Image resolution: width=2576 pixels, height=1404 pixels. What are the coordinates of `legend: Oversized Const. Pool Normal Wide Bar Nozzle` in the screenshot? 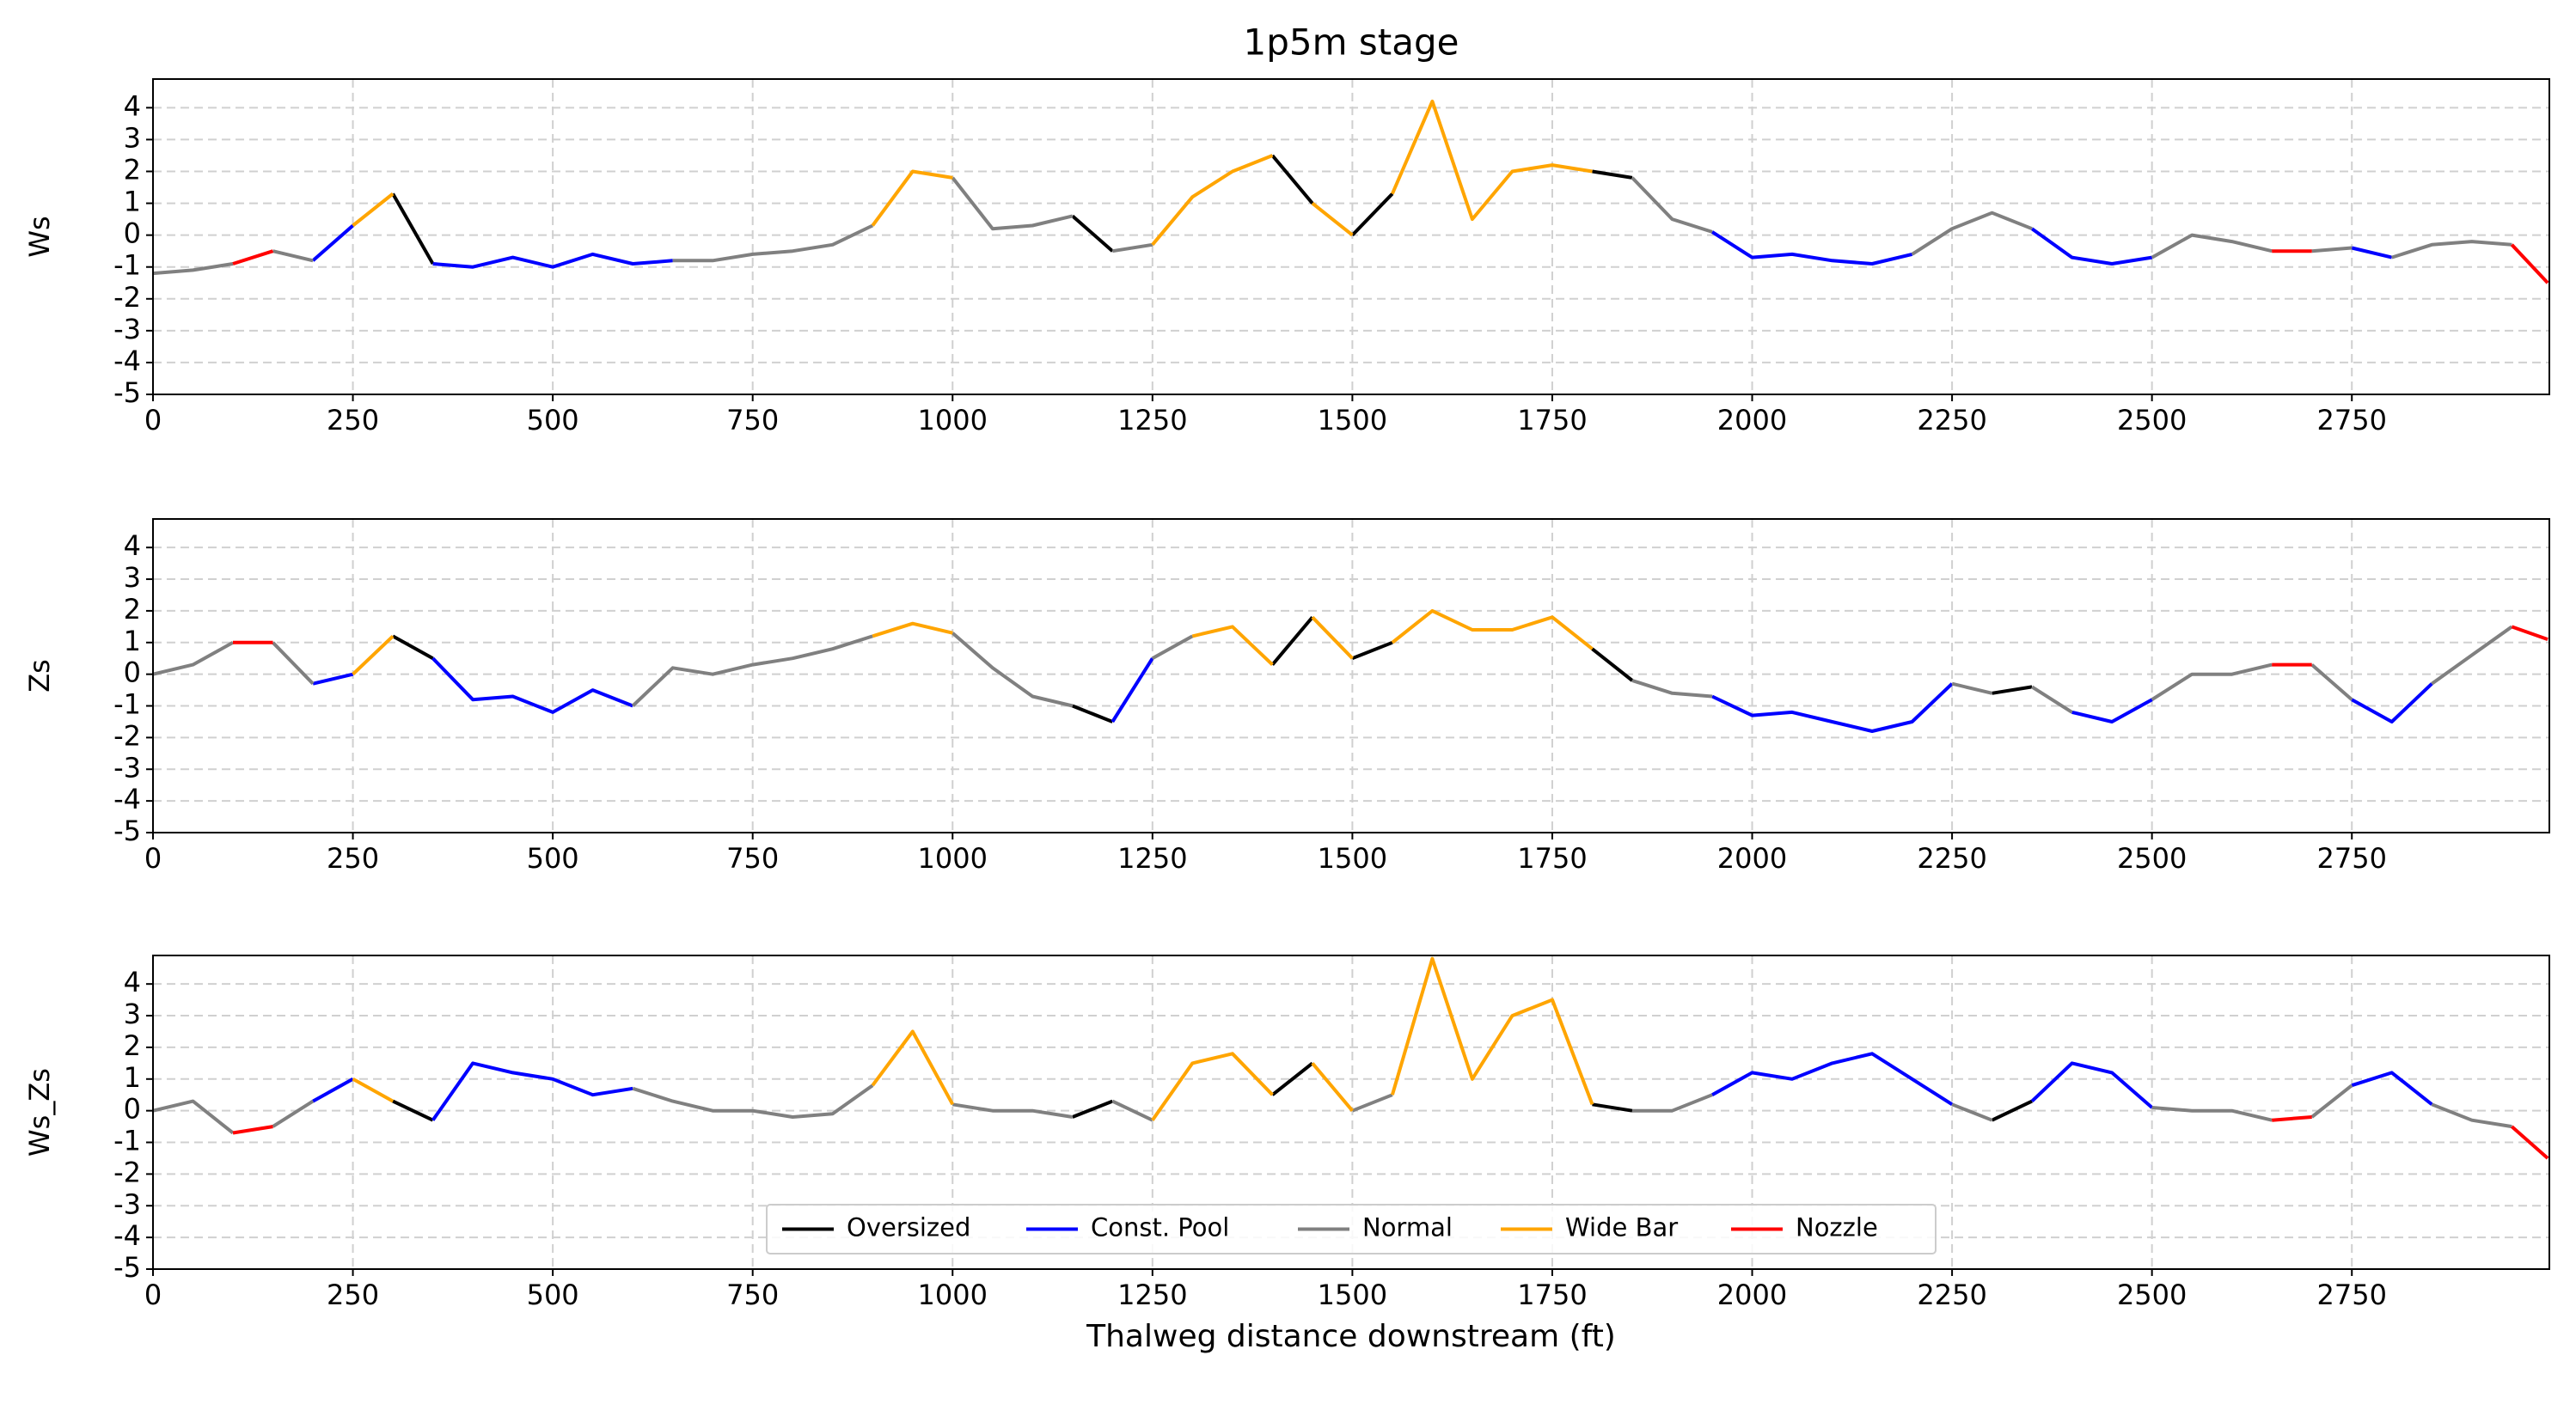 It's located at (1351, 1229).